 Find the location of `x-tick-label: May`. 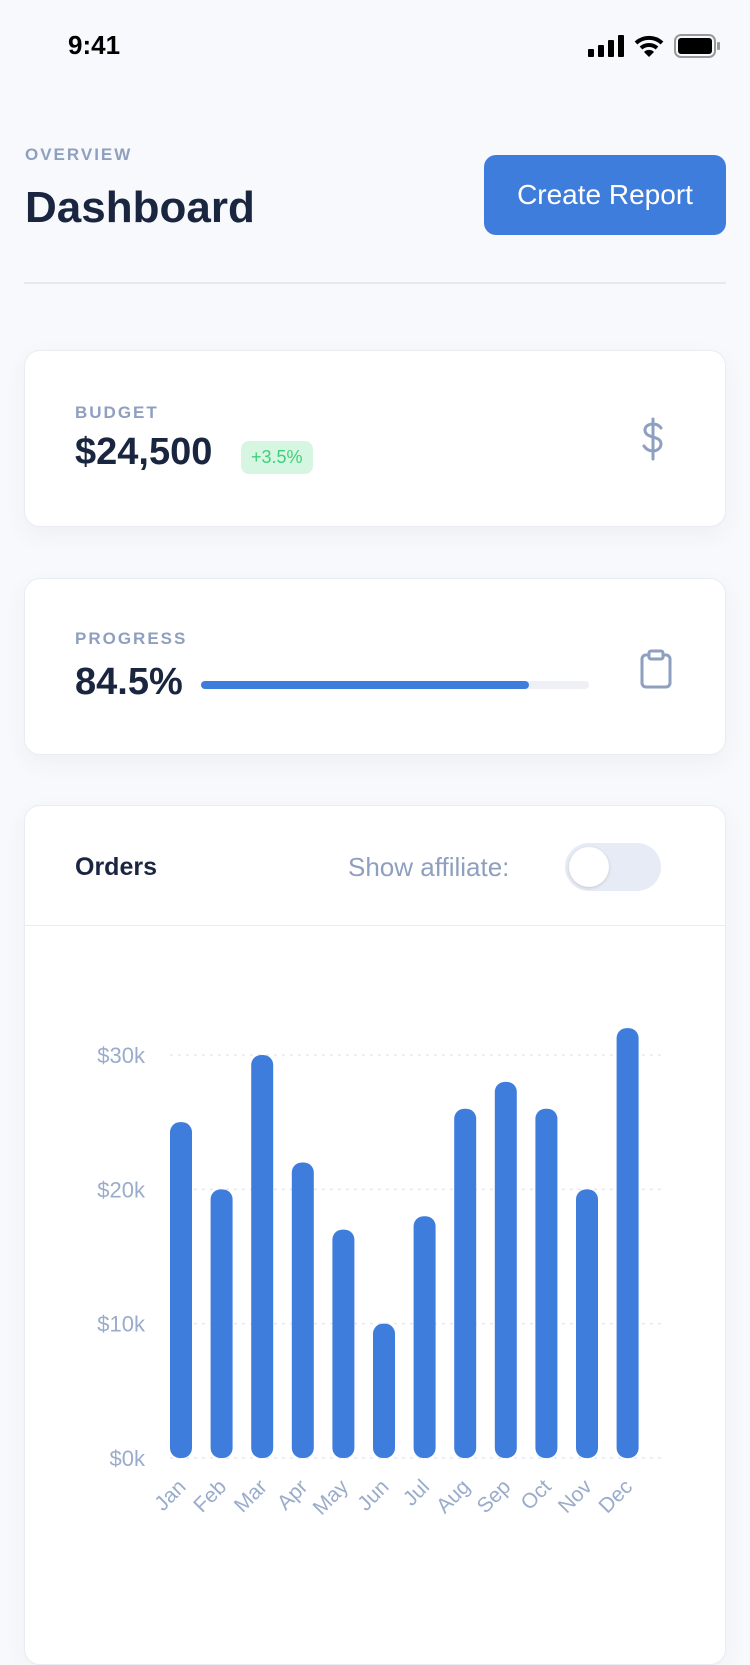

x-tick-label: May is located at coordinates (331, 1497).